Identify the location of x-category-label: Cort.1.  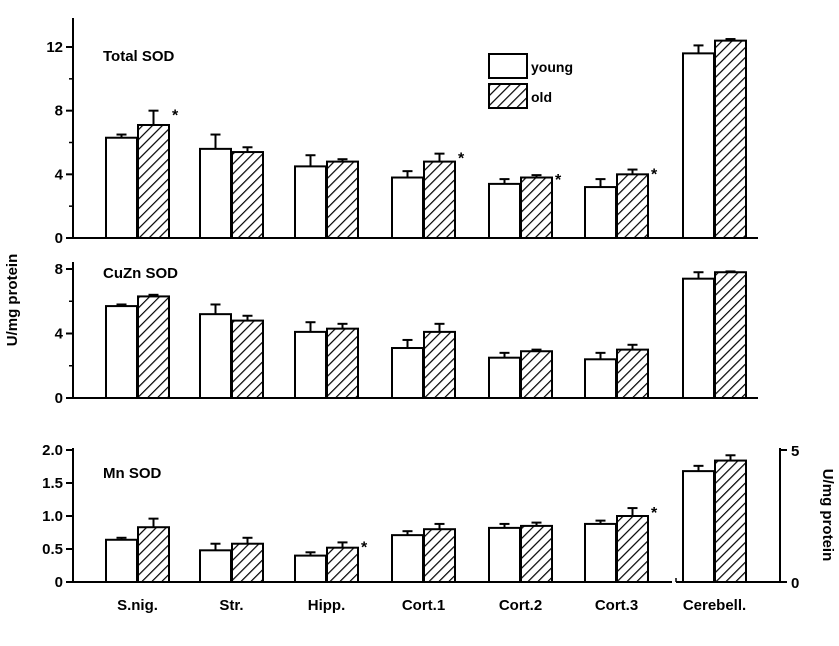
(423, 605).